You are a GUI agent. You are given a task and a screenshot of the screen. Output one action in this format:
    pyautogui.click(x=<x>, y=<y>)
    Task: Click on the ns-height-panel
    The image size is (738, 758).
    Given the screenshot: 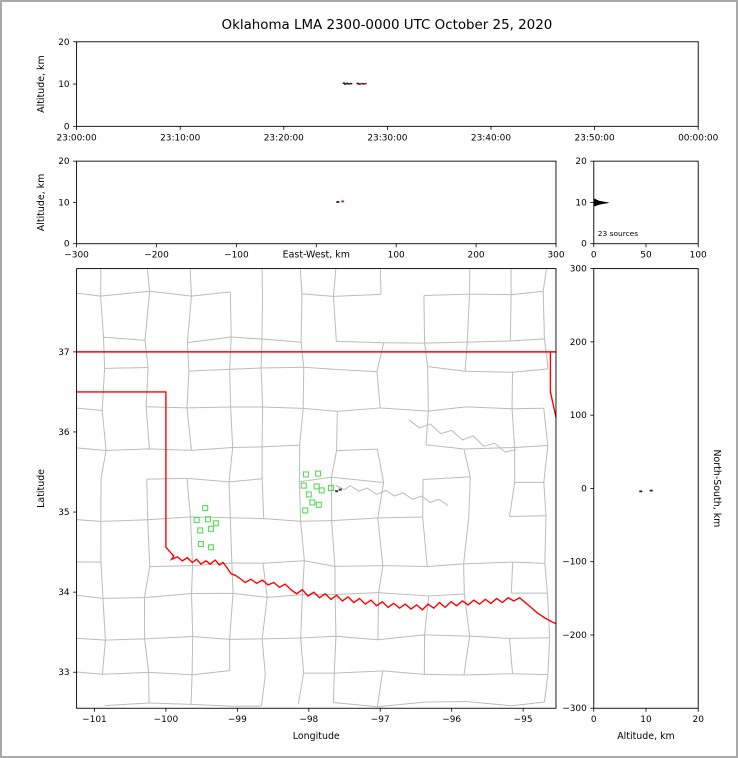 What is the action you would take?
    pyautogui.click(x=646, y=488)
    